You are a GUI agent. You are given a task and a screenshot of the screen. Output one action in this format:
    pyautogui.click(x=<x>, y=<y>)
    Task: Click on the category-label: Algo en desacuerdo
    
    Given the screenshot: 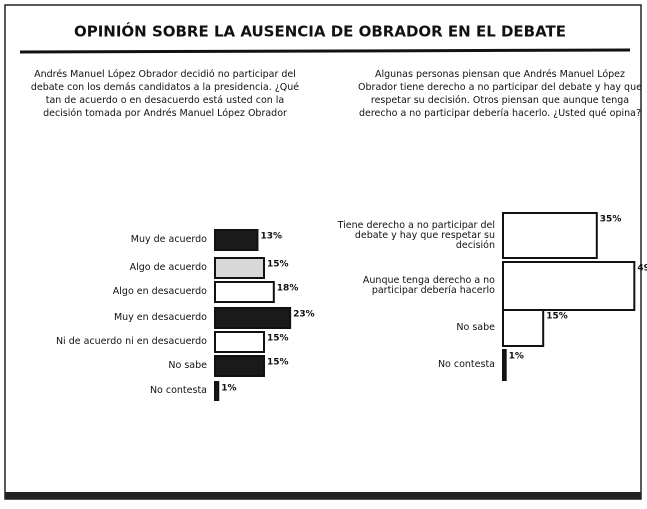 What is the action you would take?
    pyautogui.click(x=159, y=291)
    